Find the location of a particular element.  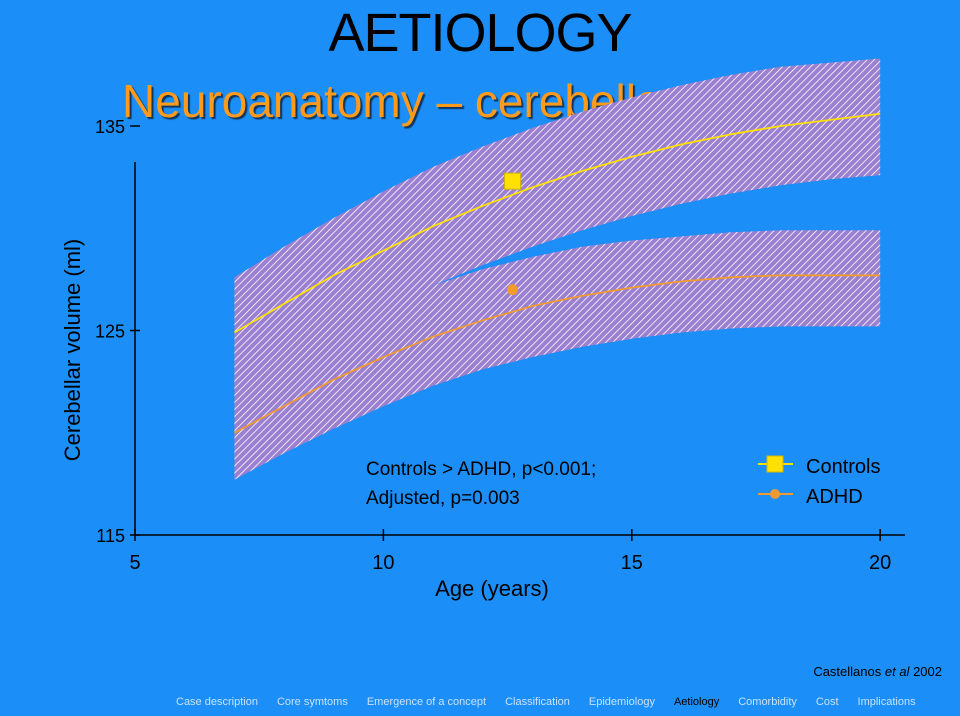

citation-etal: et al is located at coordinates (897, 671).